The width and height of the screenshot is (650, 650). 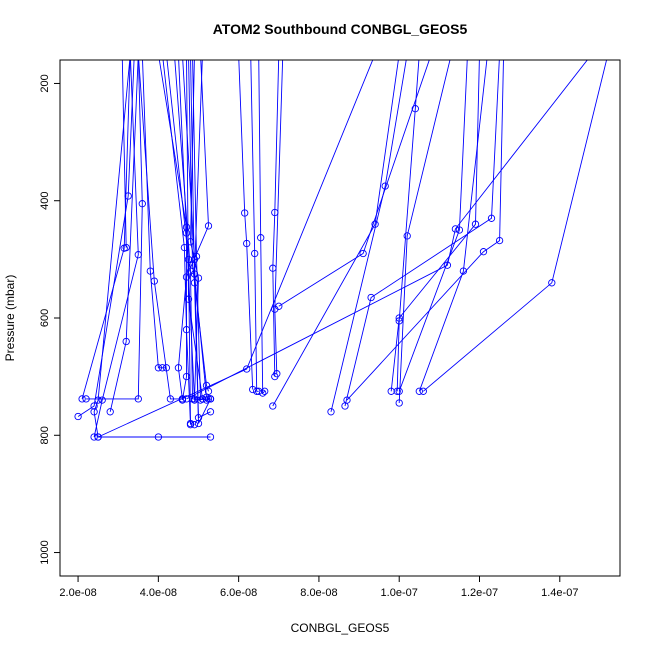 I want to click on y-tick-label: 200, so click(x=45, y=83).